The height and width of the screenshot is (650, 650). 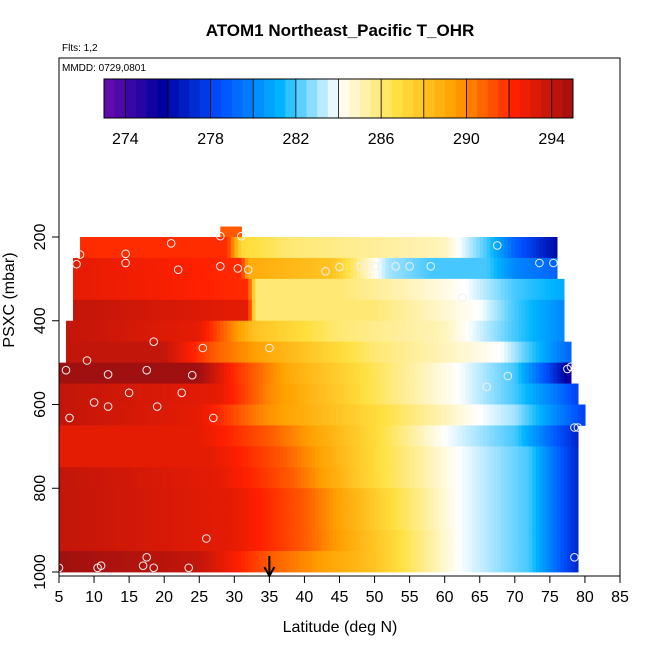 I want to click on x-tick-label: 15, so click(x=129, y=597).